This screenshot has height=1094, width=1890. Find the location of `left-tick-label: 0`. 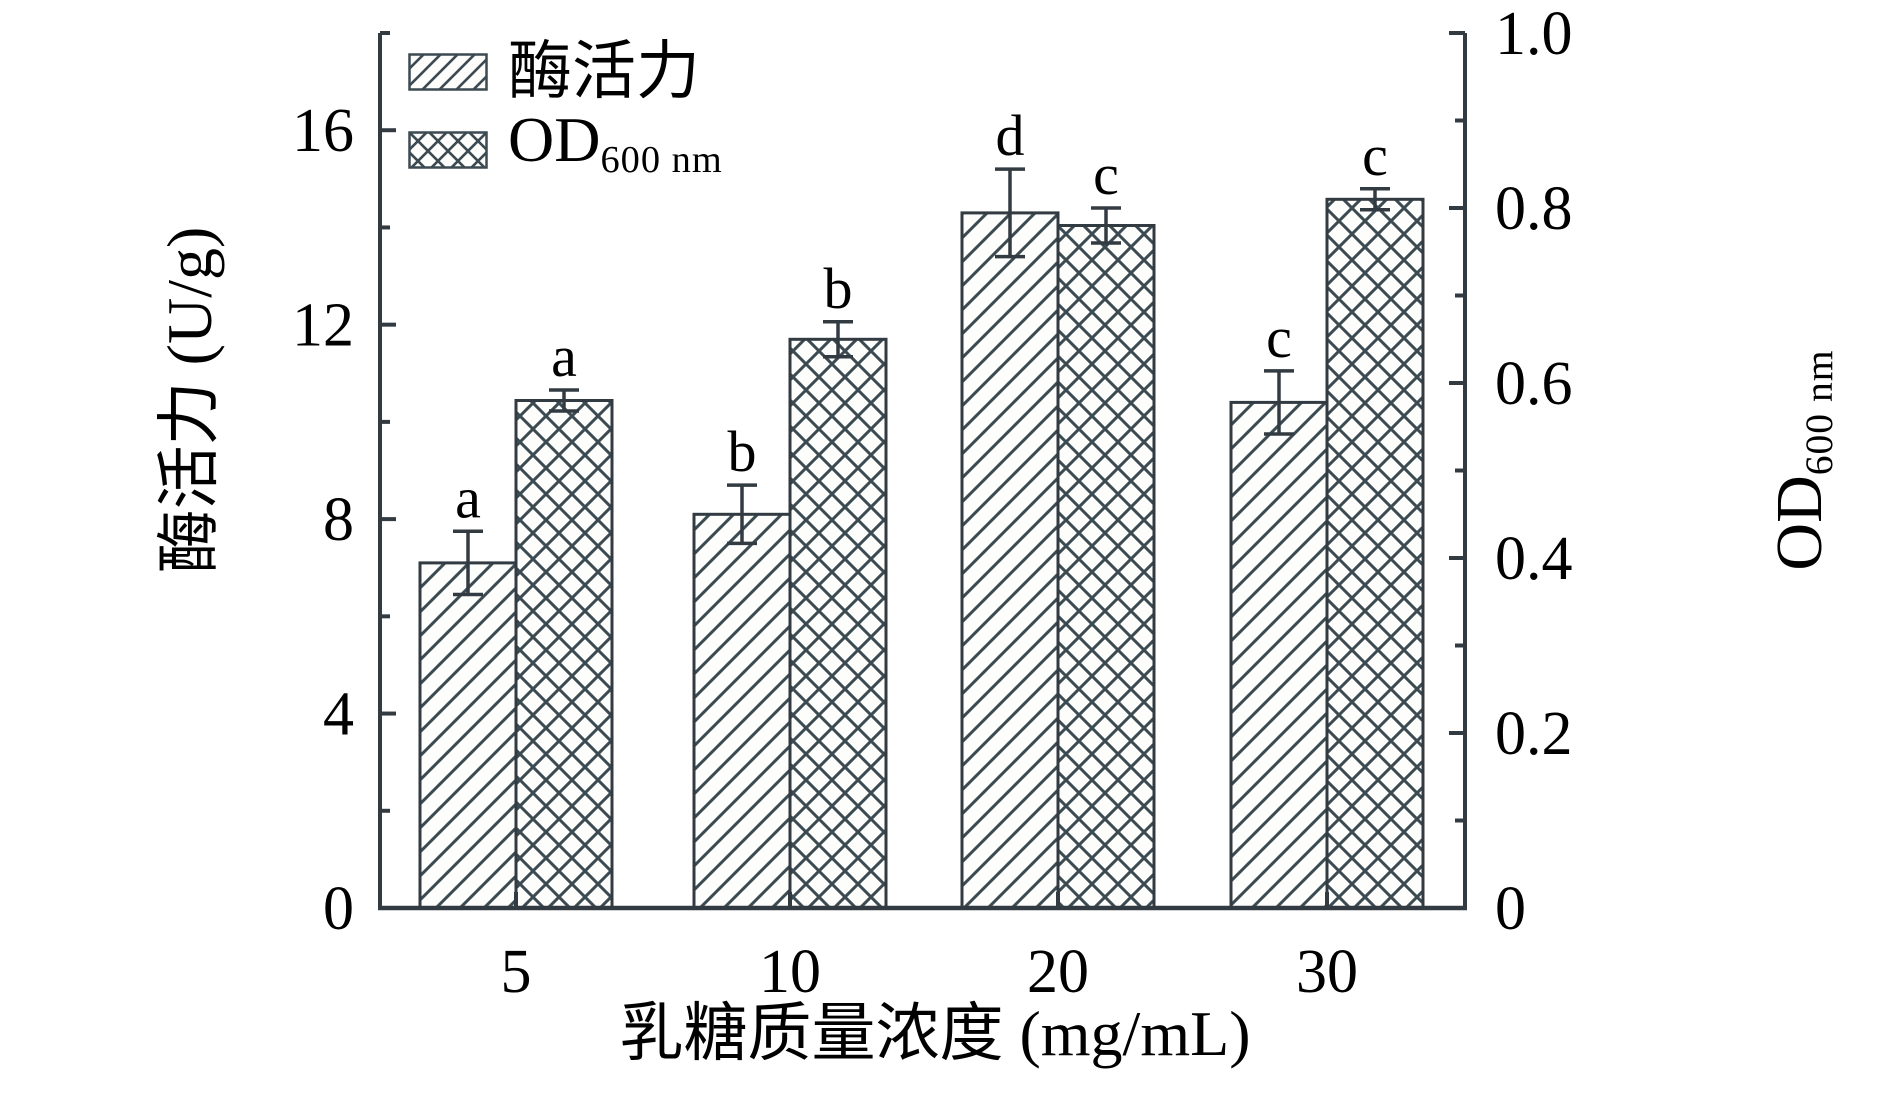

left-tick-label: 0 is located at coordinates (338, 909).